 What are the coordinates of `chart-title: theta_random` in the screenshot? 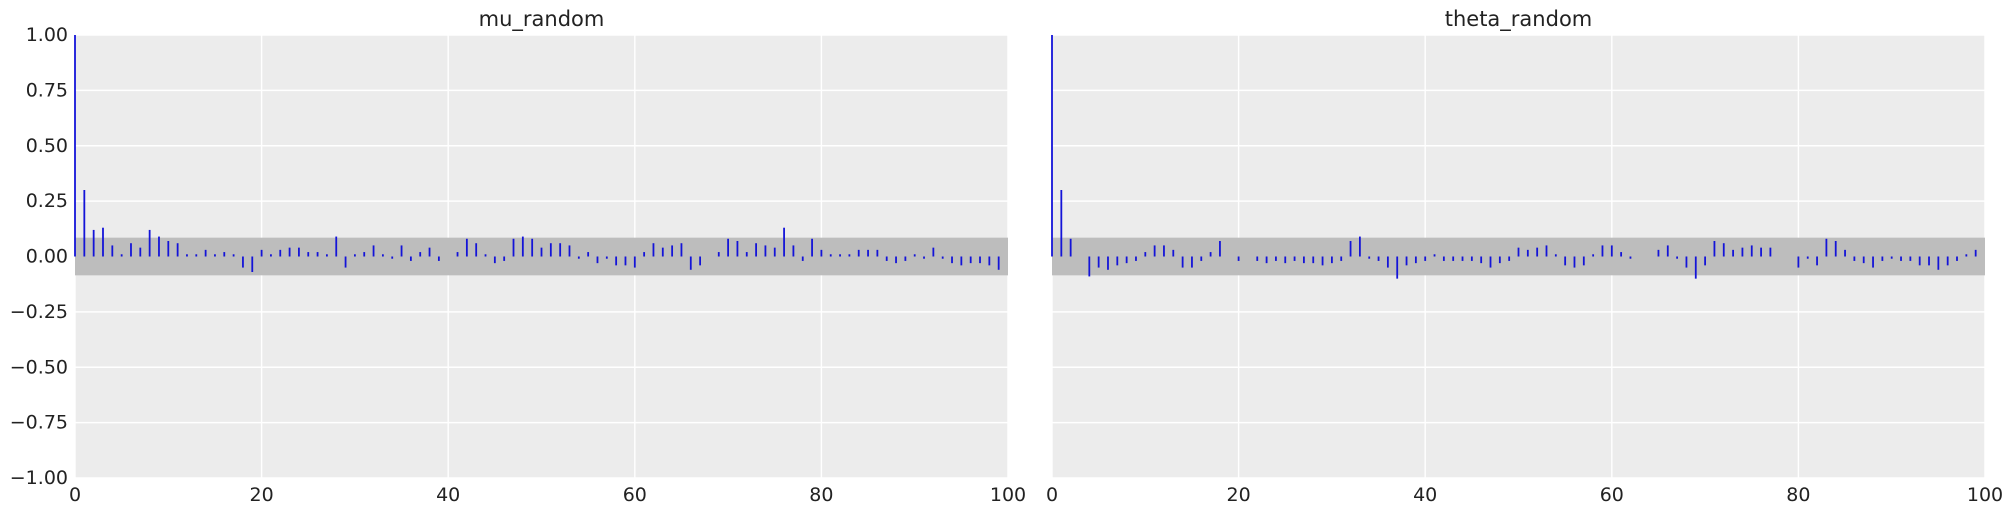 It's located at (1519, 19).